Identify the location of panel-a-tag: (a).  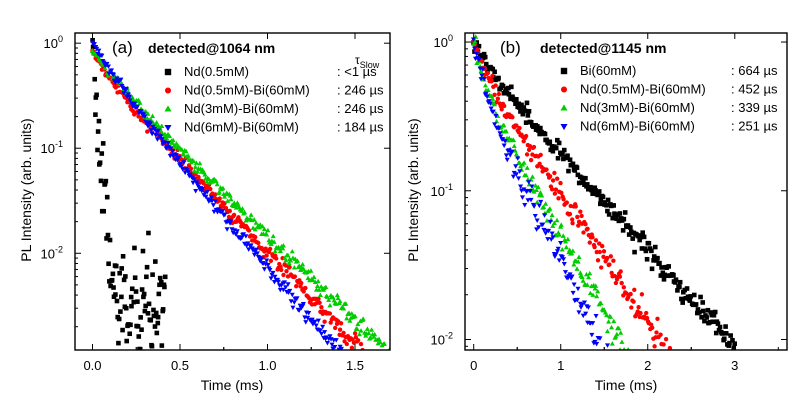
(122, 47).